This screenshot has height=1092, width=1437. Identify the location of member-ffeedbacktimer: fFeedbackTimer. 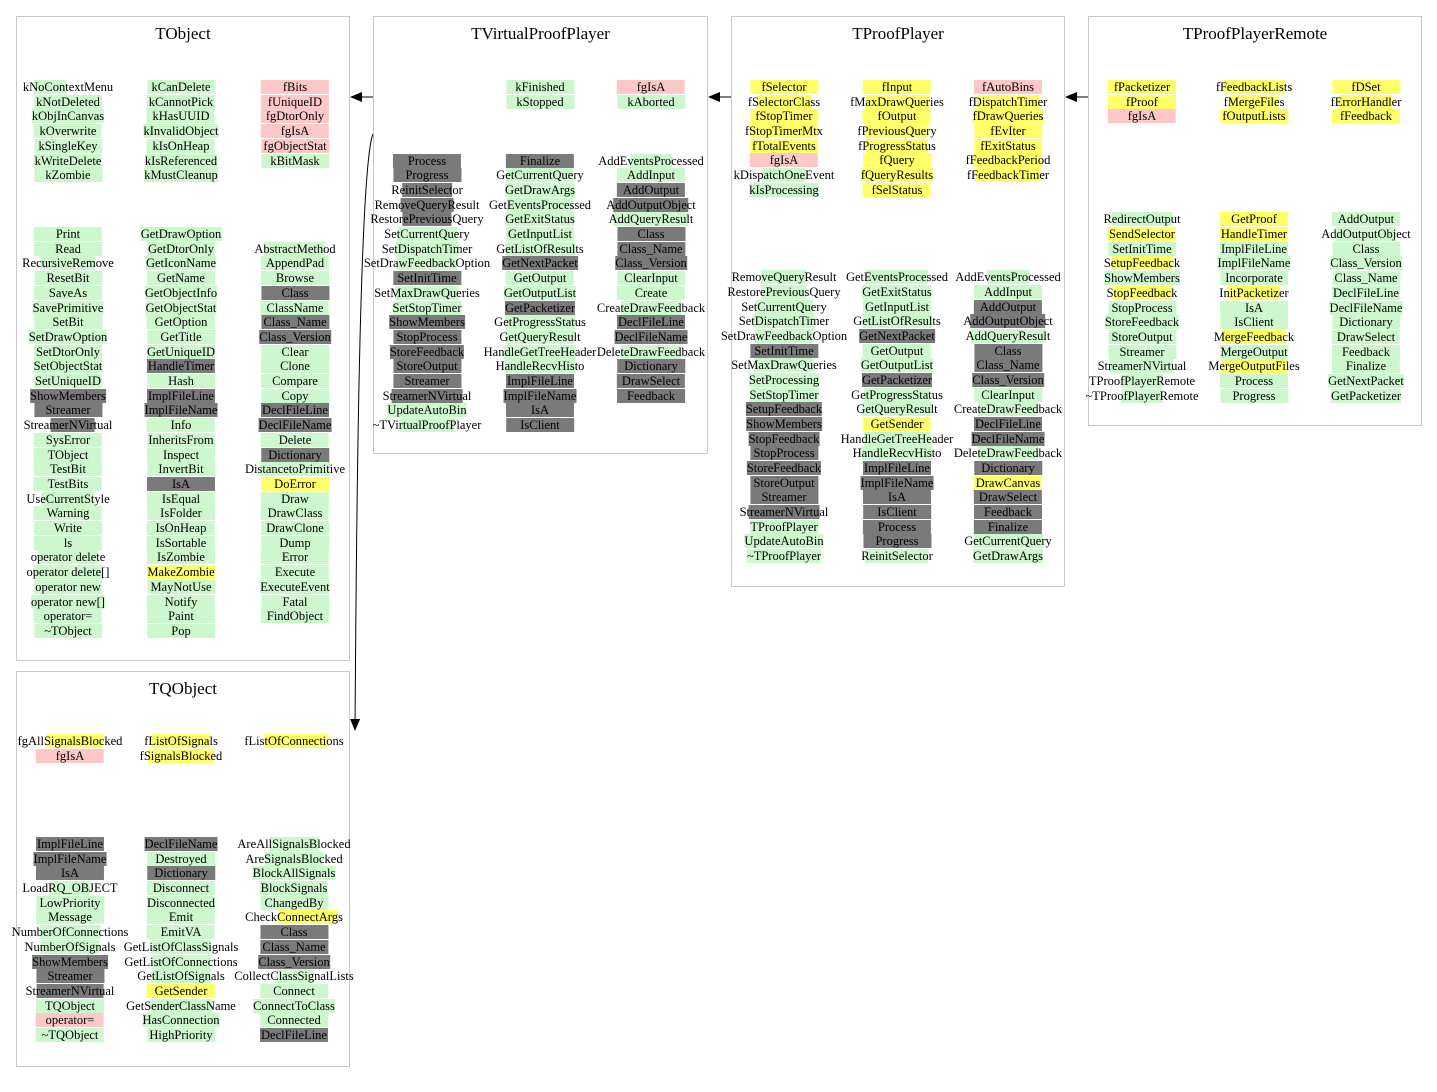
(1008, 174).